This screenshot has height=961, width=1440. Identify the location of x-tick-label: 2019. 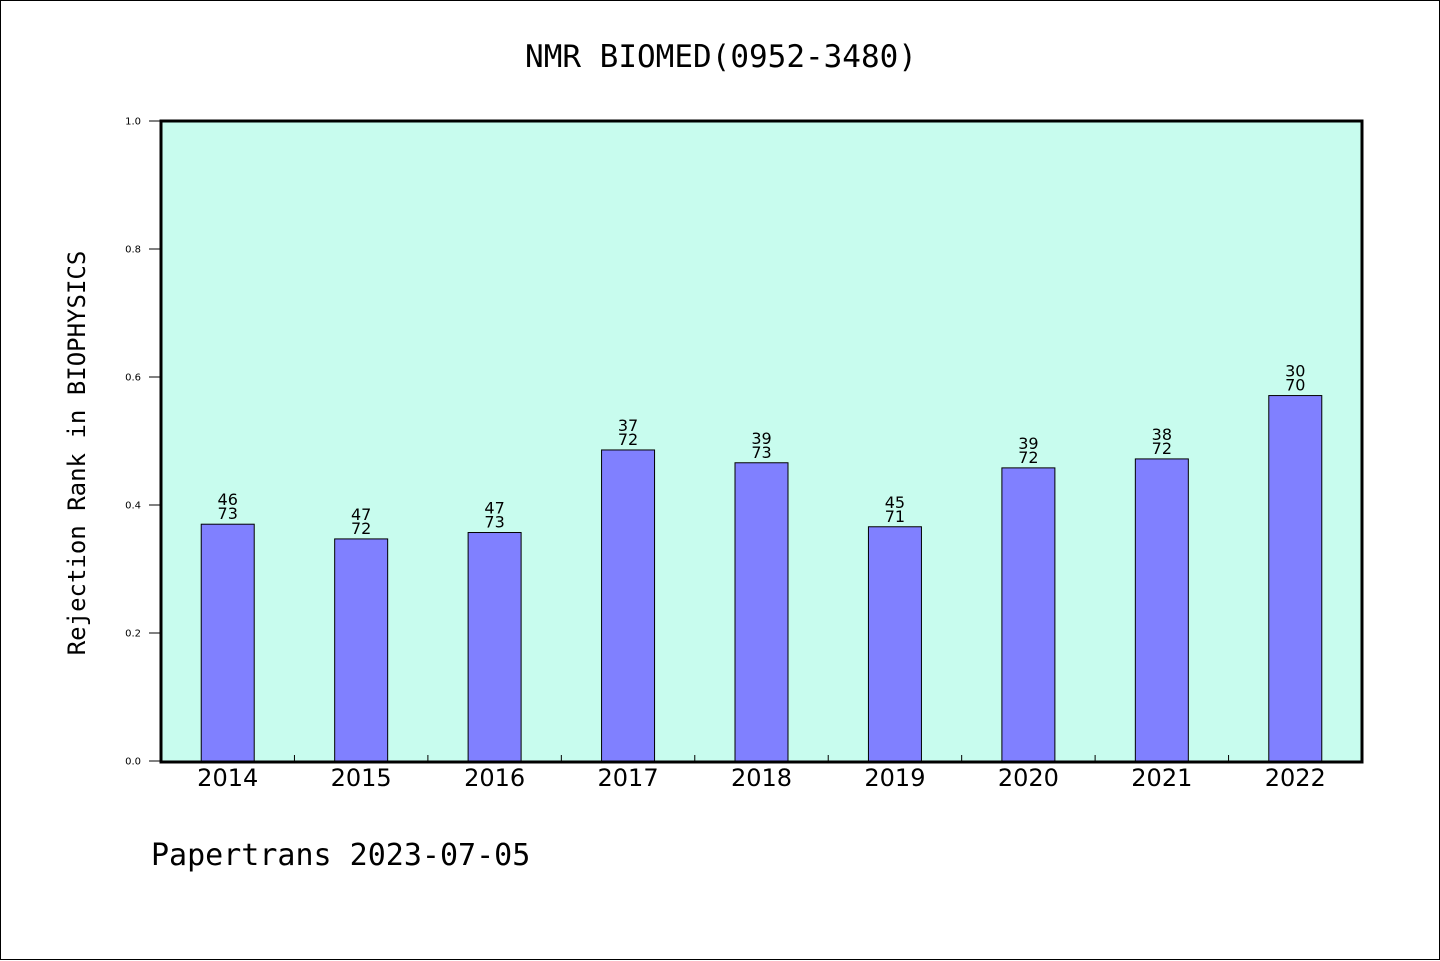
(894, 778).